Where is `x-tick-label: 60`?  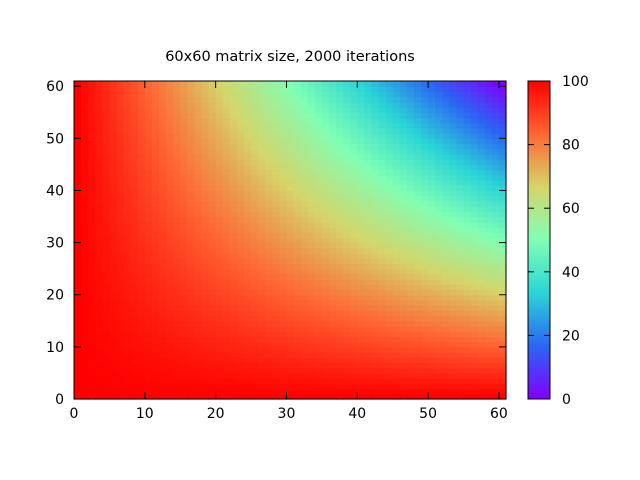
x-tick-label: 60 is located at coordinates (499, 414).